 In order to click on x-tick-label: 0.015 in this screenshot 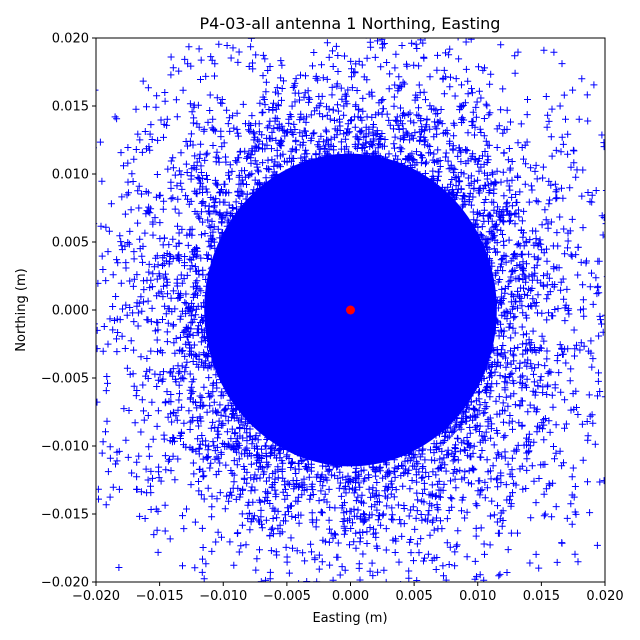, I will do `click(541, 596)`.